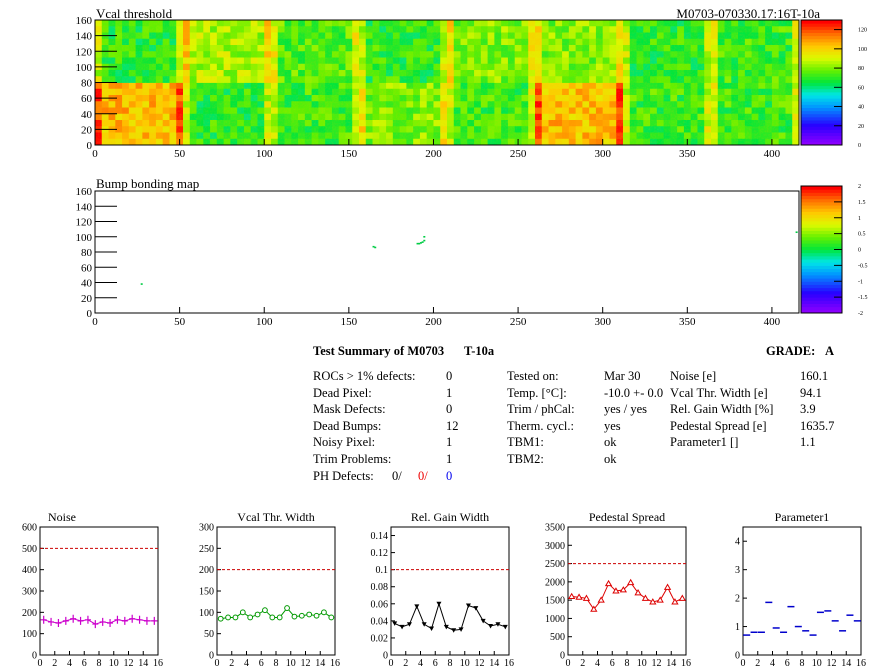  I want to click on bump-colorbar-label-3: -0.5, so click(863, 266).